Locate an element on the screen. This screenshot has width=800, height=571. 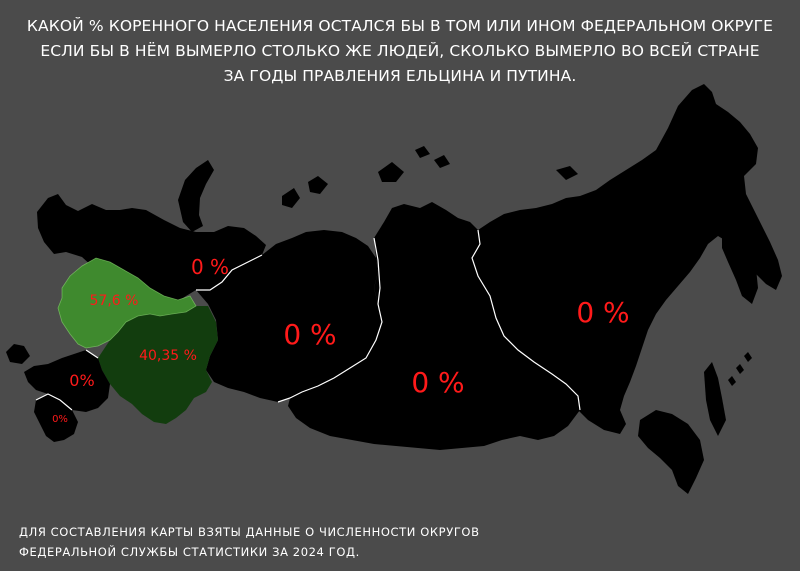
central-outline is located at coordinates (127, 303).